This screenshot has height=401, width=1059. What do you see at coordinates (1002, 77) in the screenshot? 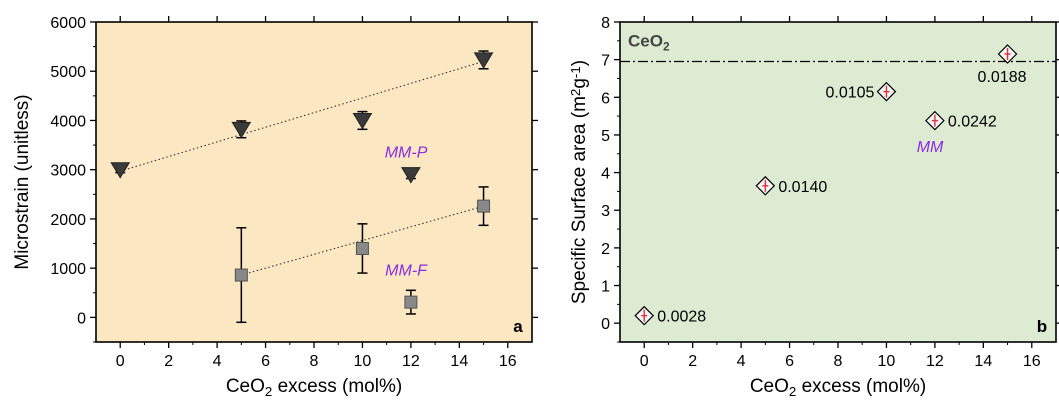
I see `data-label: 0.0188` at bounding box center [1002, 77].